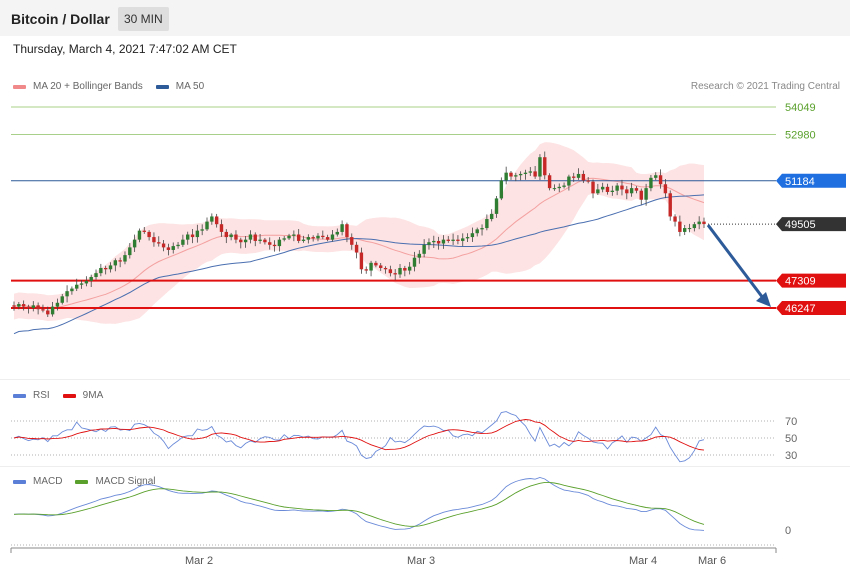 The height and width of the screenshot is (576, 850). Describe the element at coordinates (115, 86) in the screenshot. I see `price-legend: MA 20 + Bollinger Bands MA 50` at that location.